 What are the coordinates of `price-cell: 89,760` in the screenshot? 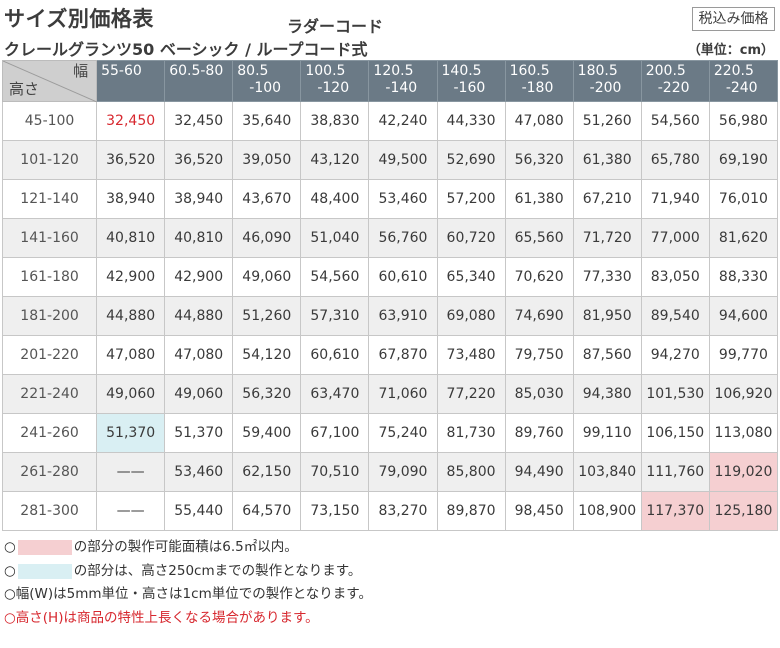 It's located at (539, 433).